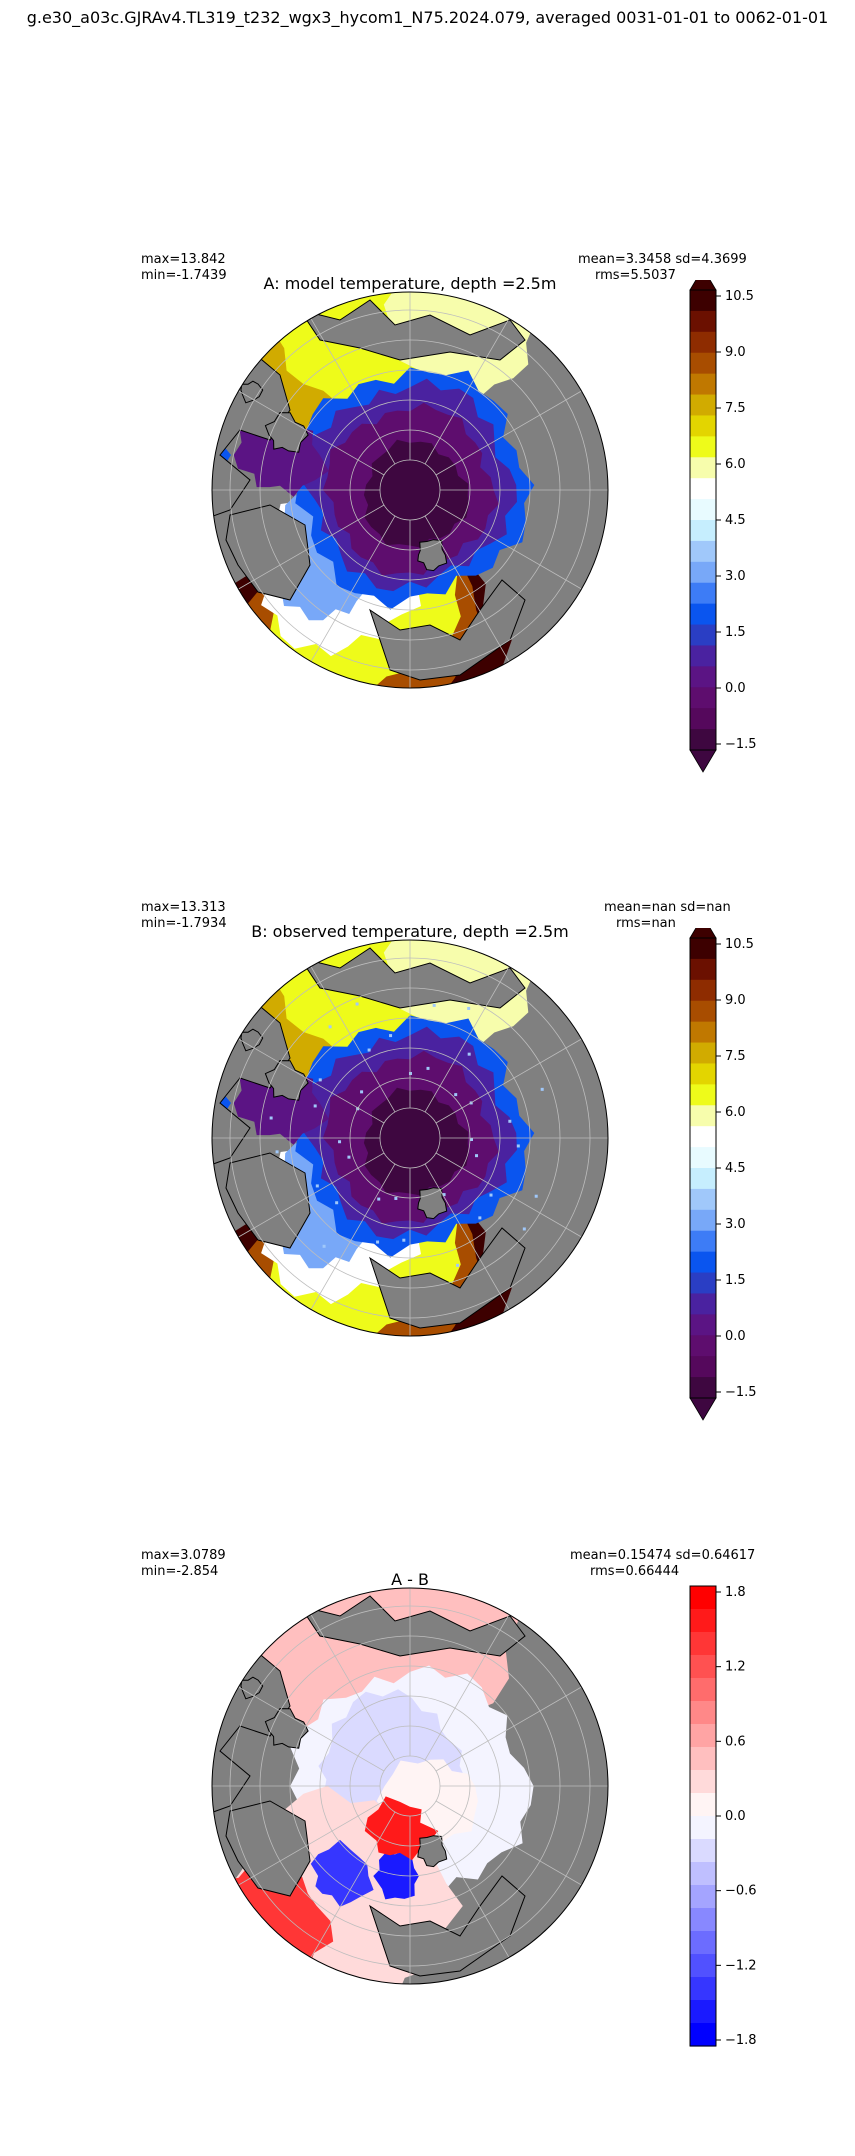 This screenshot has height=2156, width=855. What do you see at coordinates (667, 907) in the screenshot?
I see `stats-mean-sd: mean=nan sd=nan` at bounding box center [667, 907].